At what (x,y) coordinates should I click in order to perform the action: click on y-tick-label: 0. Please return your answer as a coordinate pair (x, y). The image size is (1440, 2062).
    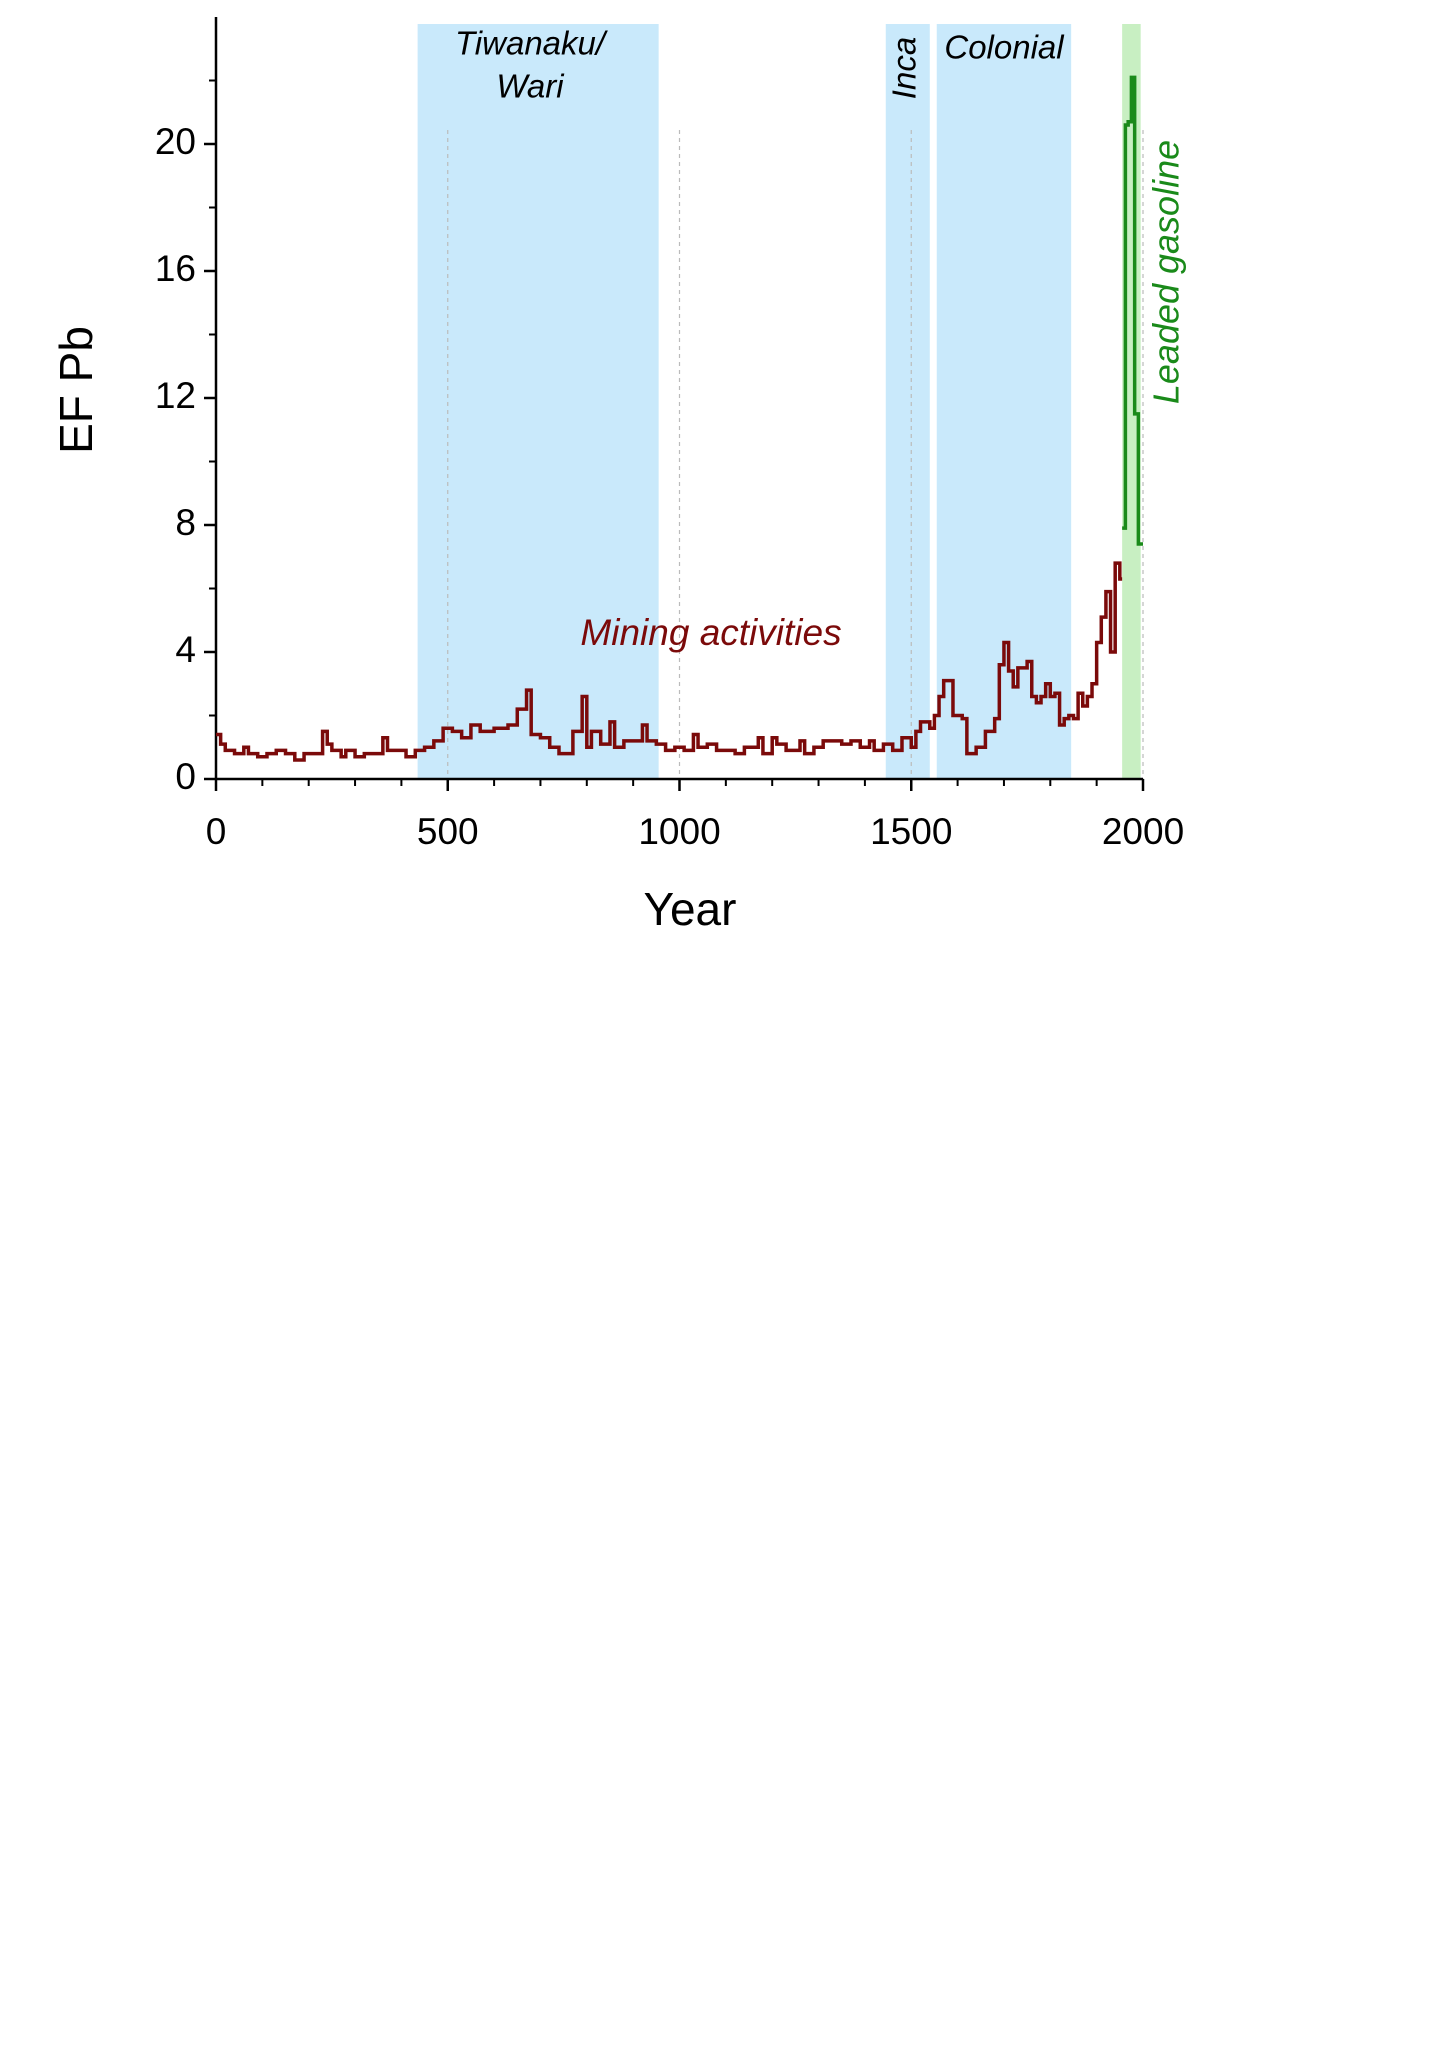
    Looking at the image, I should click on (185, 776).